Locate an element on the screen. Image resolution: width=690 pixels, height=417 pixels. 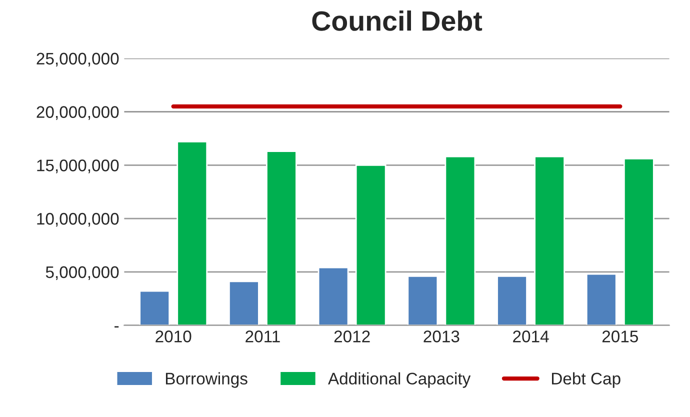
y-tick-label: 5,000,000 is located at coordinates (82, 273).